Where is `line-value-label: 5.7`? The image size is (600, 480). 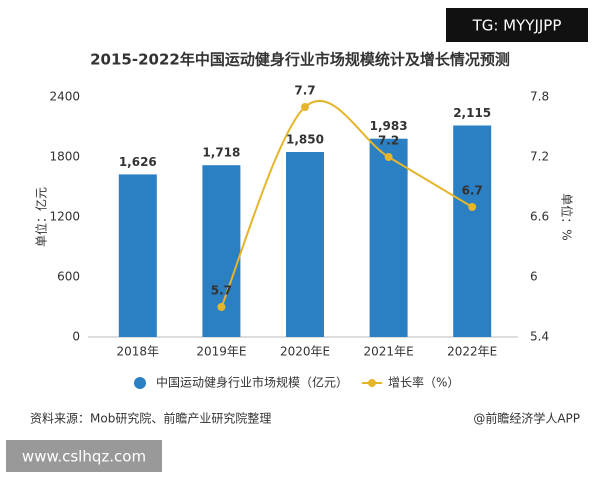 line-value-label: 5.7 is located at coordinates (221, 291).